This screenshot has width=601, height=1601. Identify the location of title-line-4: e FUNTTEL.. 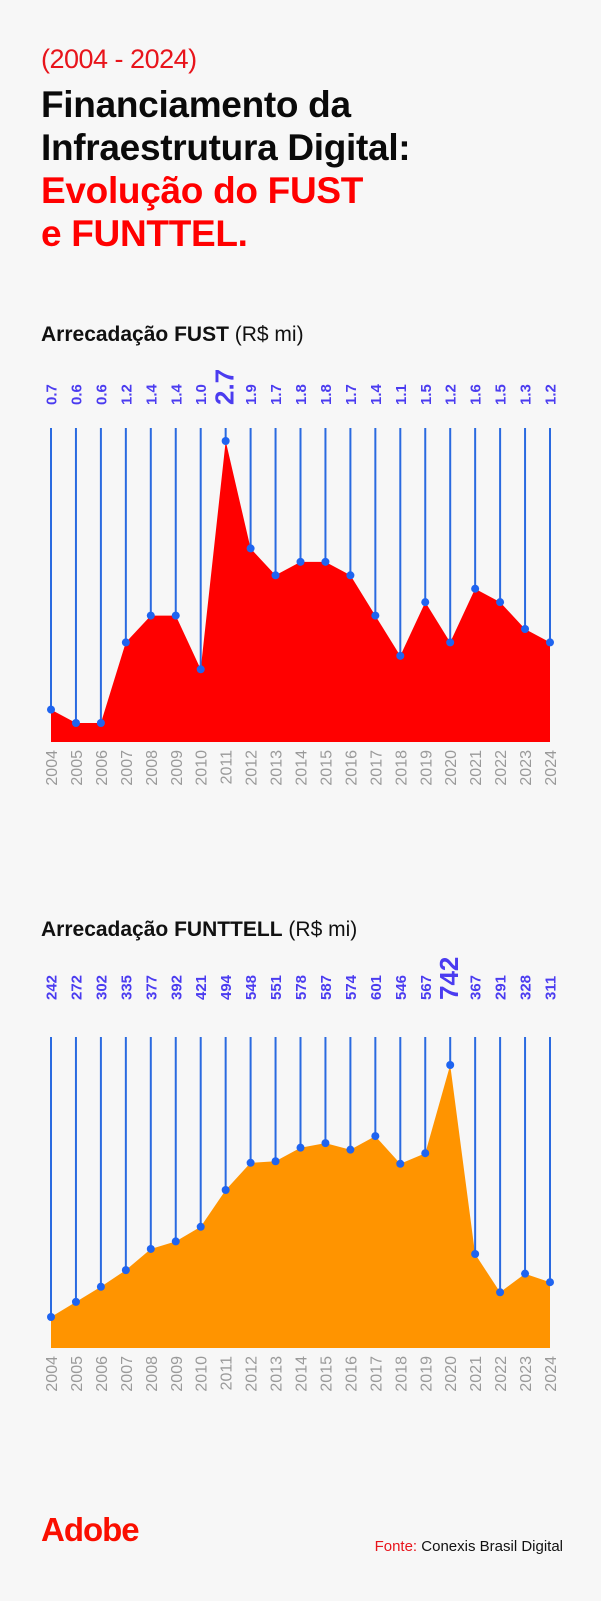
(144, 233).